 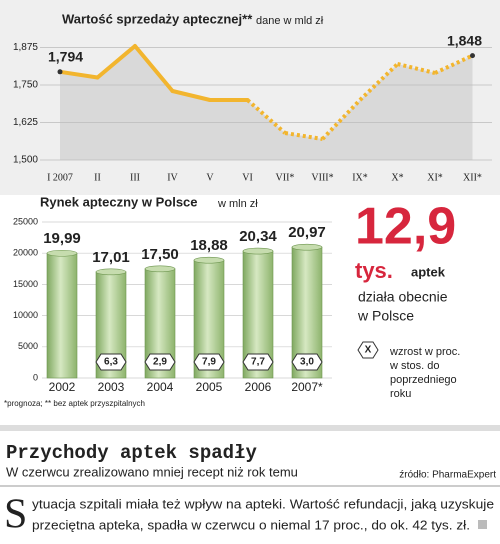 What do you see at coordinates (15, 515) in the screenshot?
I see `drop-cap: S` at bounding box center [15, 515].